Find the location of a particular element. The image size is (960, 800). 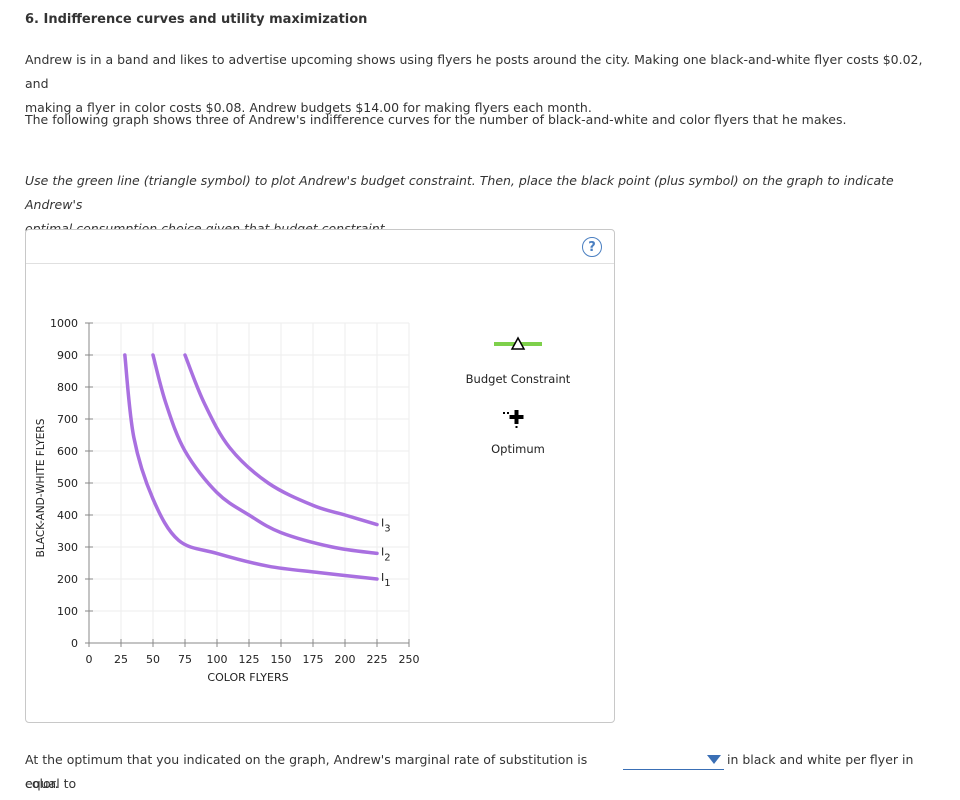

footer-text-line2: color. is located at coordinates (42, 783).